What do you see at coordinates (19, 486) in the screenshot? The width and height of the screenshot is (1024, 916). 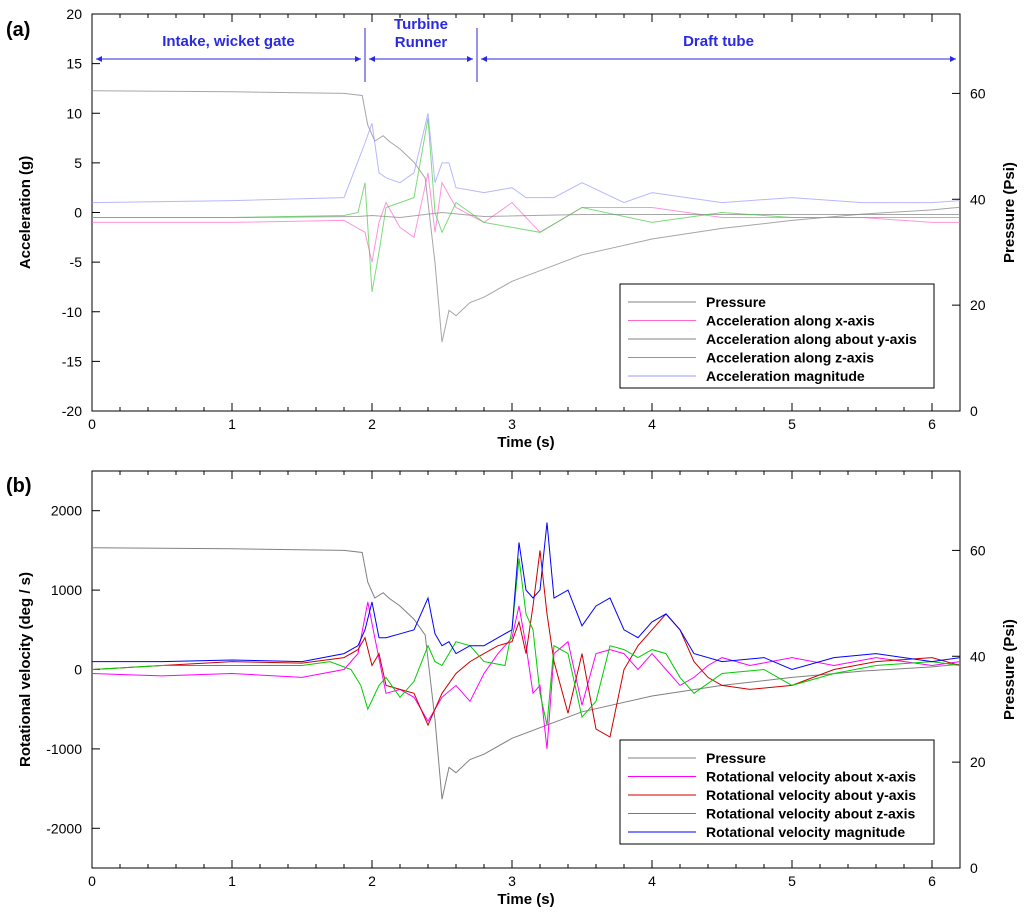 I see `panel-label: (b)` at bounding box center [19, 486].